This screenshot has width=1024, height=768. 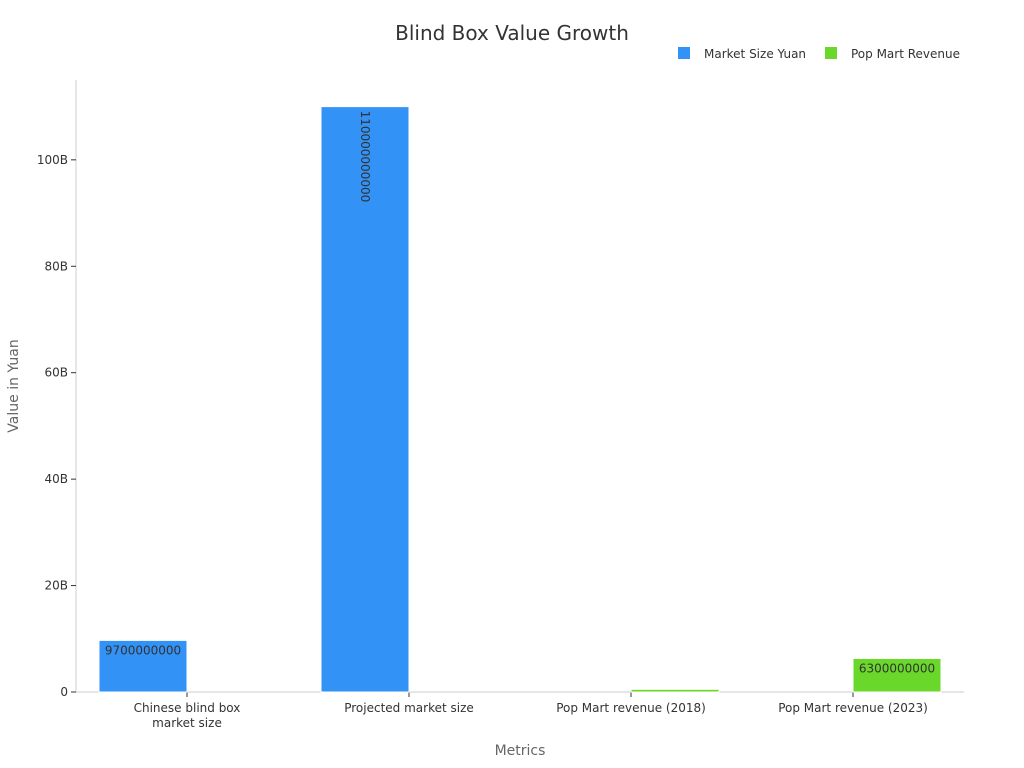 I want to click on y-tick-label: 100B, so click(x=52, y=160).